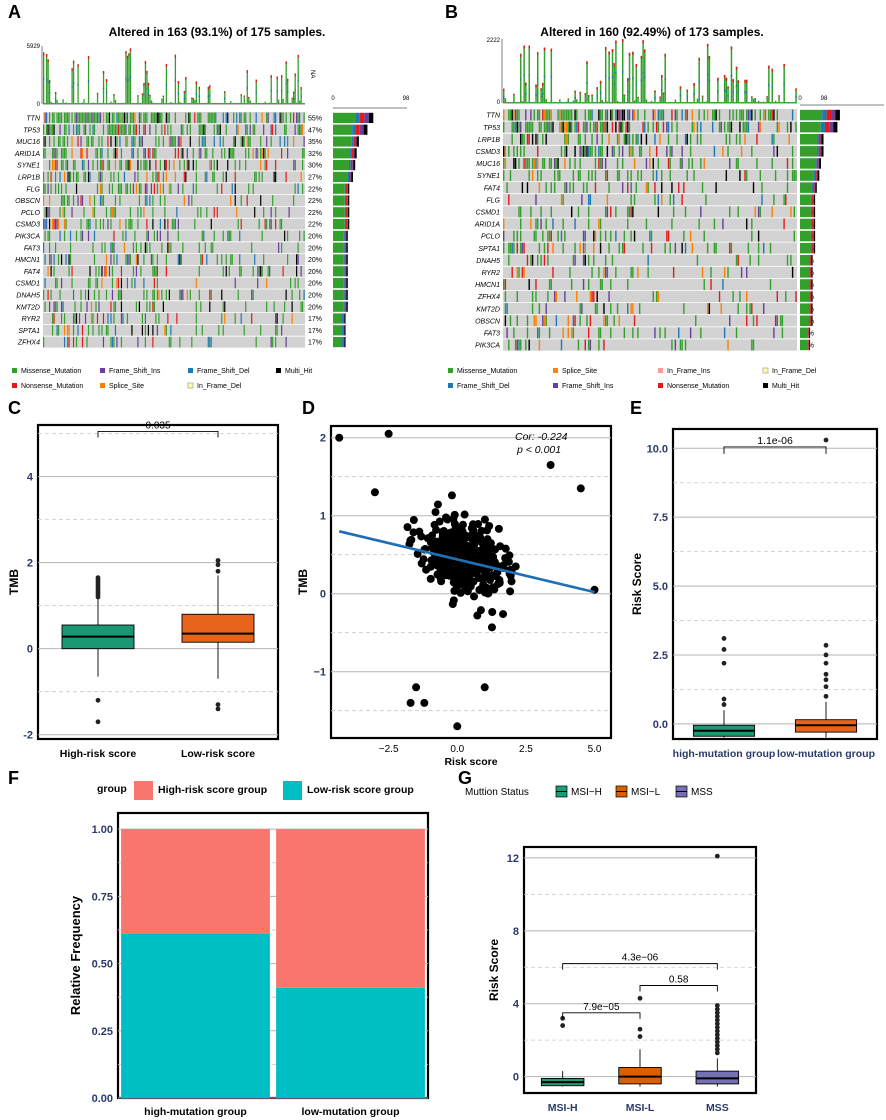 Image resolution: width=886 pixels, height=1120 pixels. Describe the element at coordinates (637, 584) in the screenshot. I see `y-axis-title: Risk Score` at that location.